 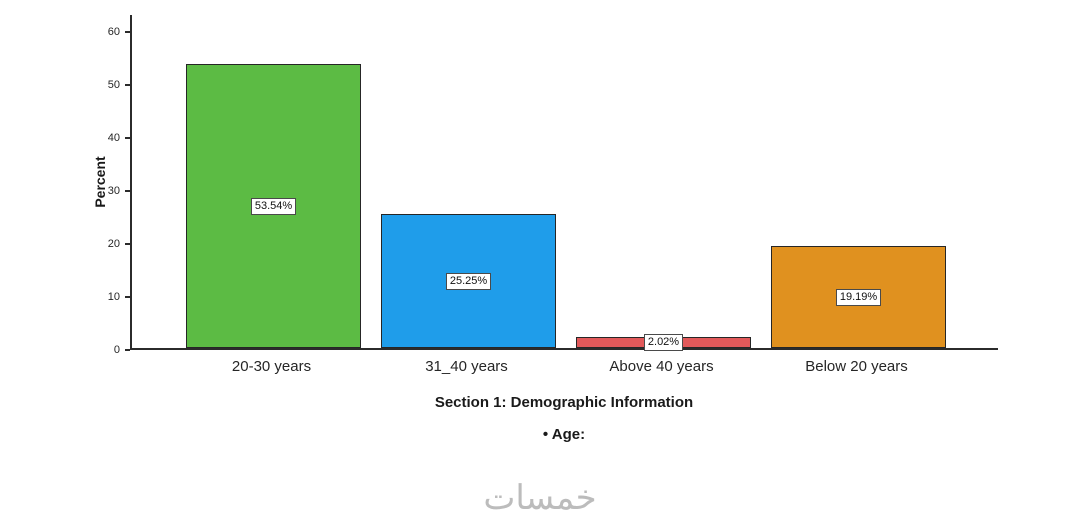 I want to click on y-tick-label: 0, so click(x=116, y=350).